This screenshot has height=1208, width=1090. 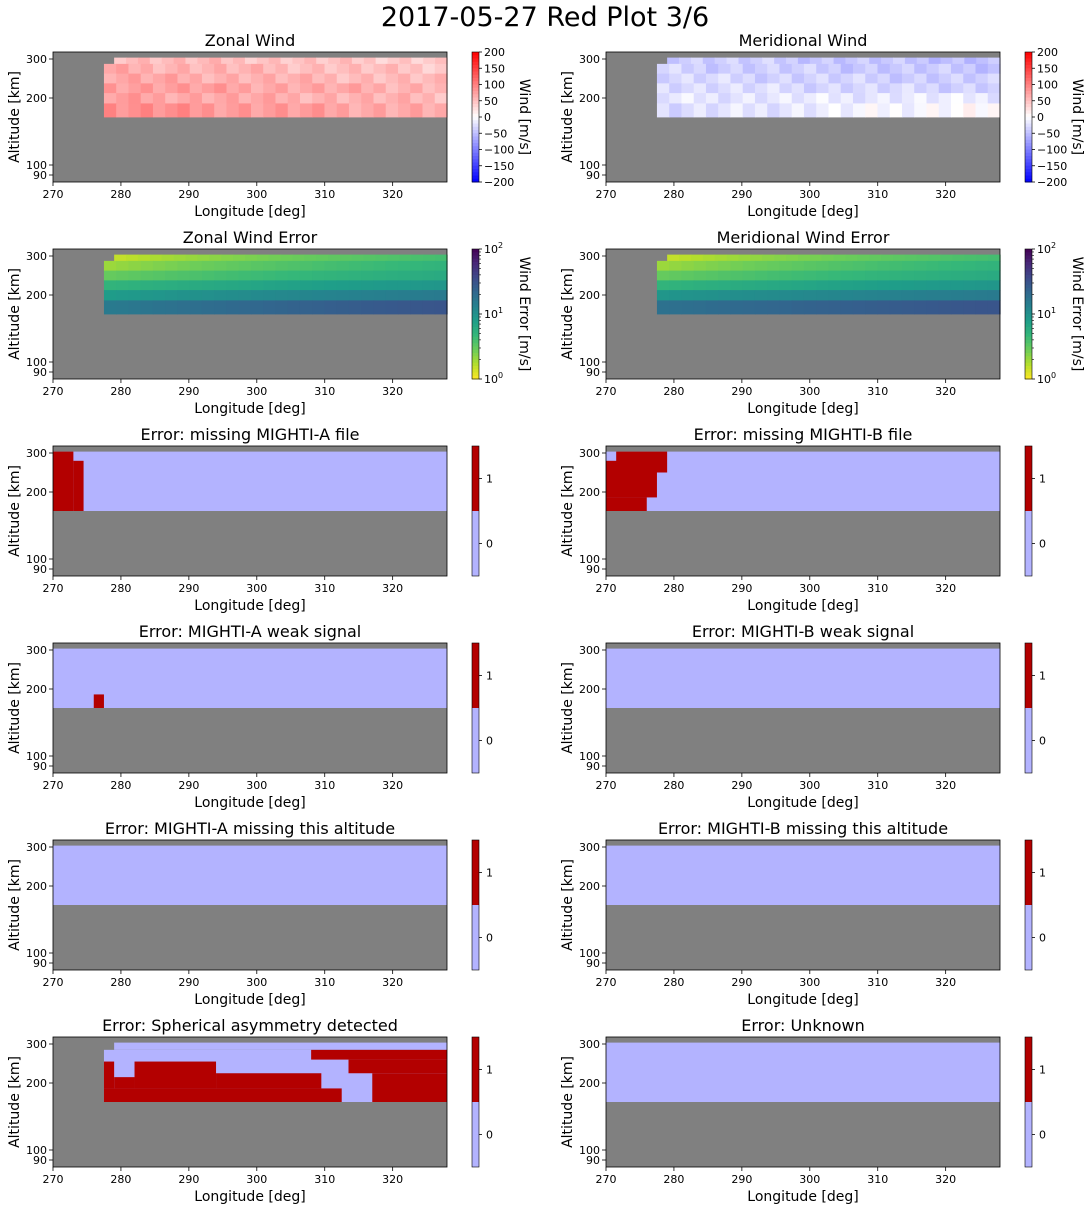 What do you see at coordinates (250, 511) in the screenshot?
I see `axes-frame` at bounding box center [250, 511].